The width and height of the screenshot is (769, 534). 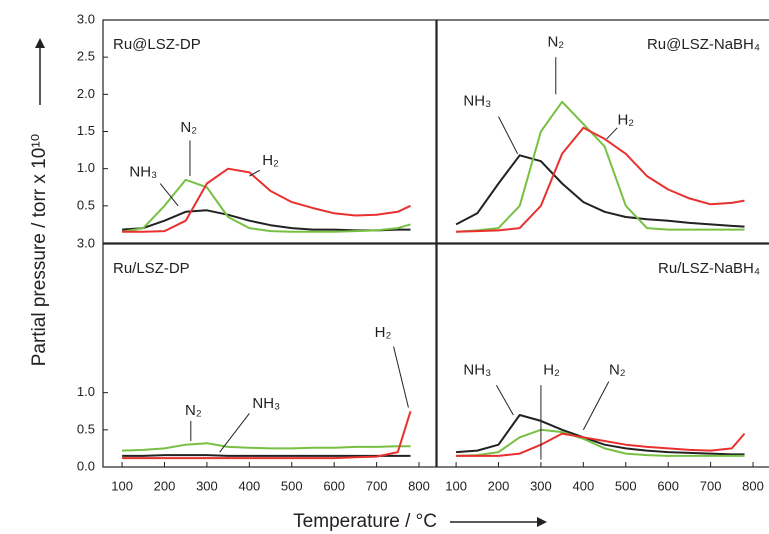 I want to click on y-tick-label: 2.0, so click(x=86, y=93).